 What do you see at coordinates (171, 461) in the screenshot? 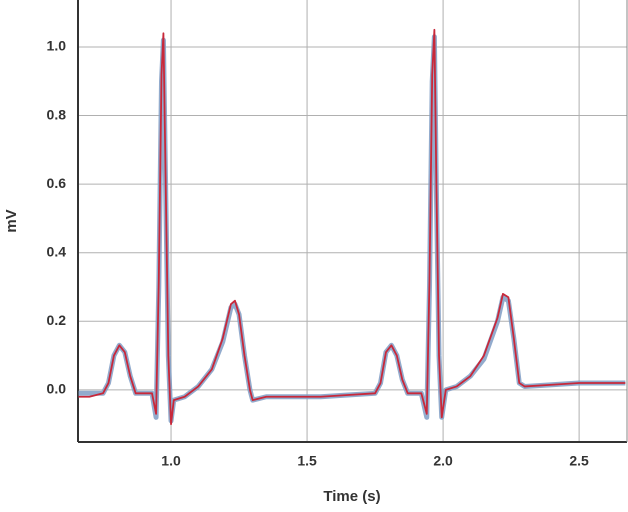
I see `x-tick-label: 1.0` at bounding box center [171, 461].